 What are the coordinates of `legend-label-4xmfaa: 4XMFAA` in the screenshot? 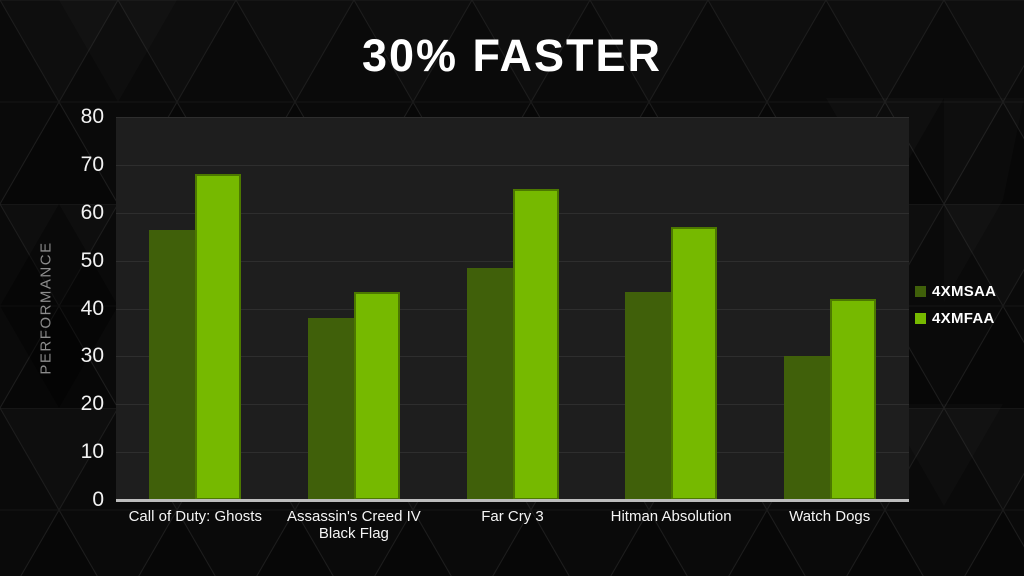 It's located at (963, 318).